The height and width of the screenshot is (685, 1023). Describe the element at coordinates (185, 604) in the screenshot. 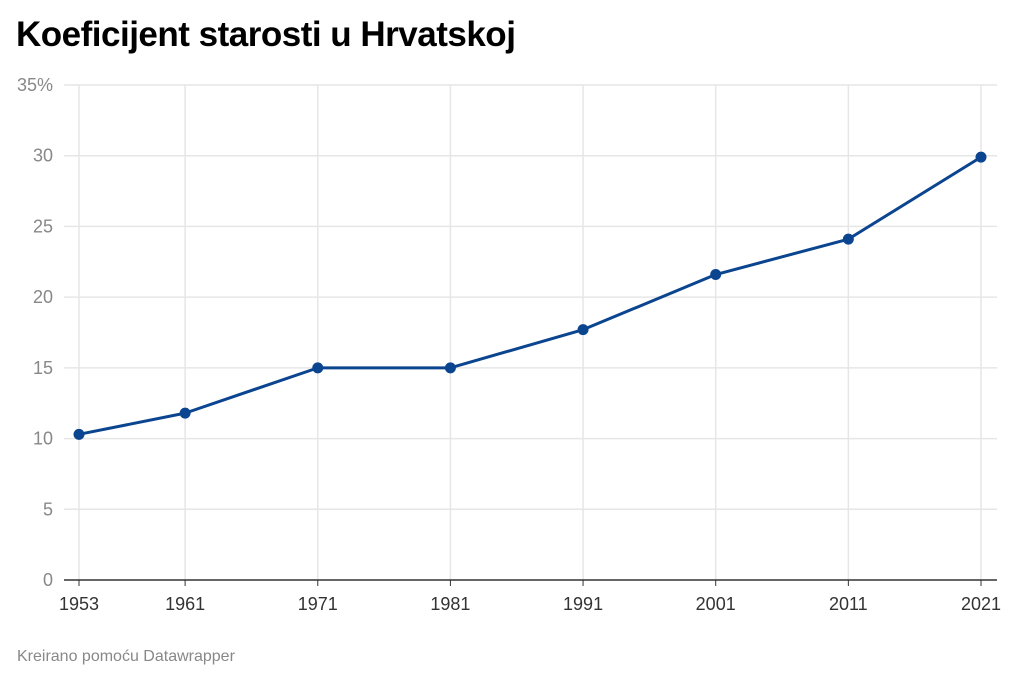

I see `x-tick-label: 1961` at that location.